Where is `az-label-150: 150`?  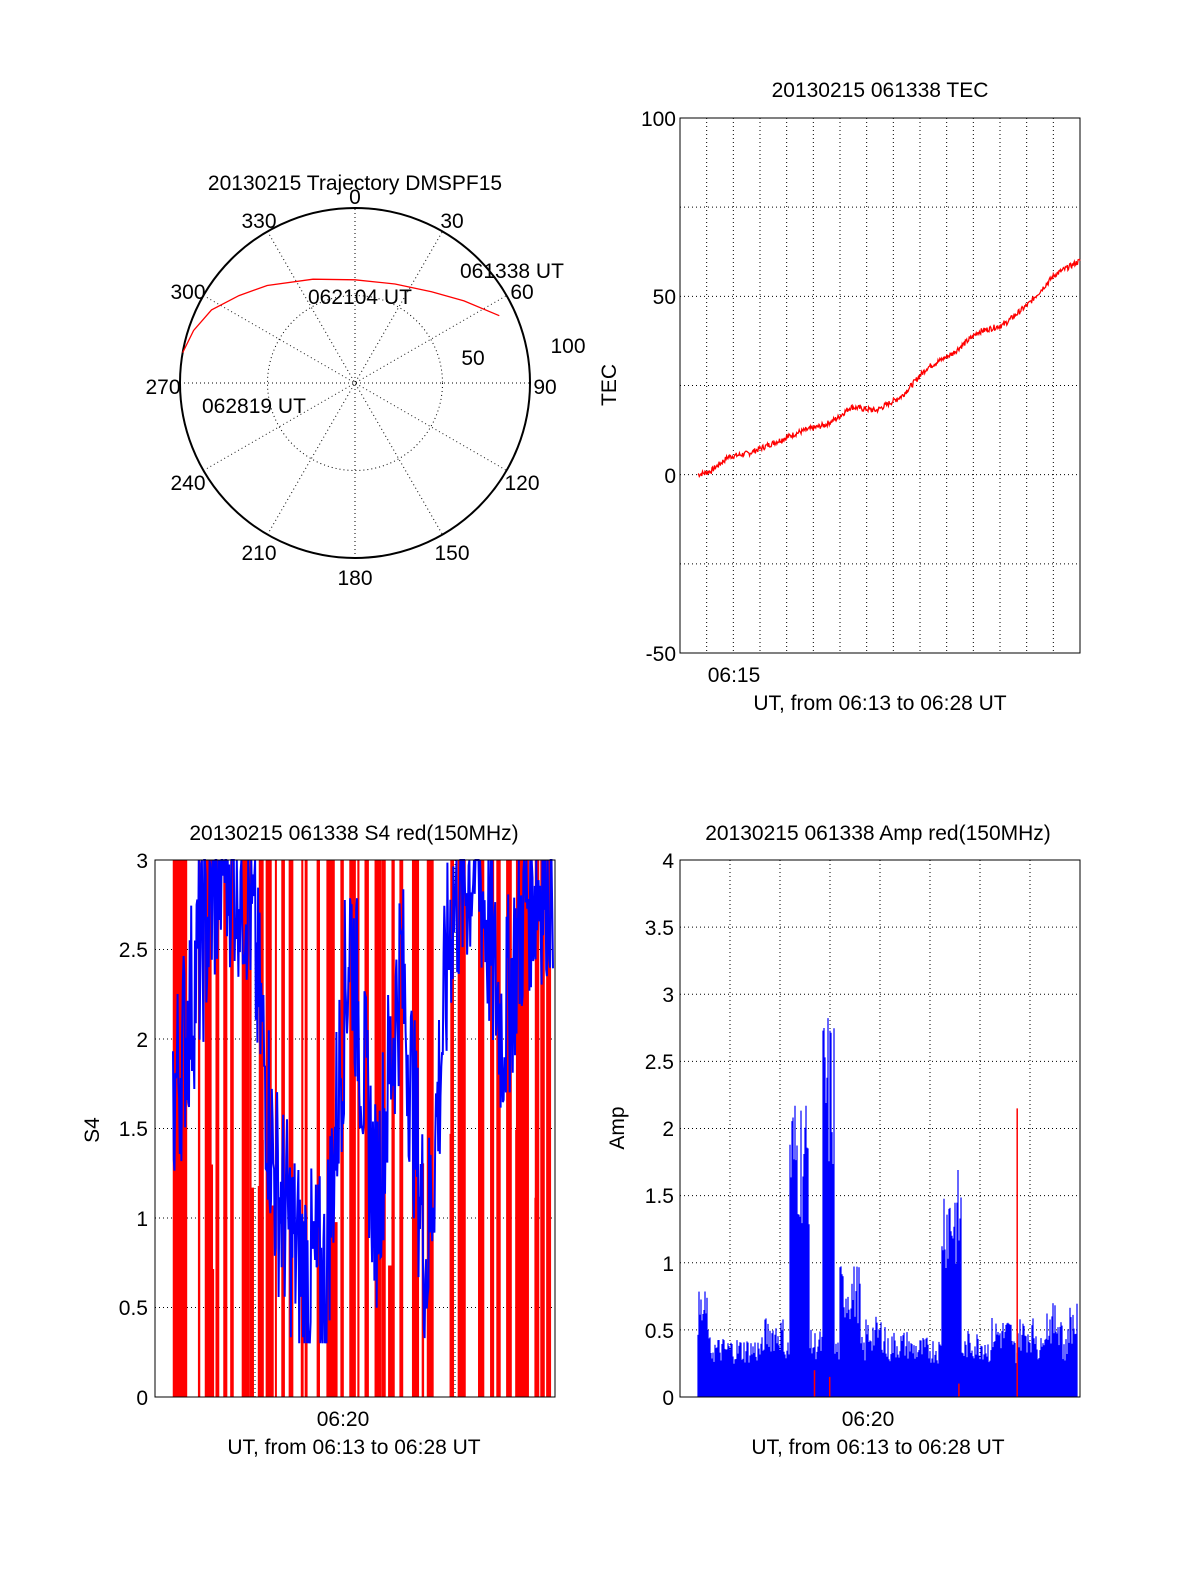
az-label-150: 150 is located at coordinates (451, 553).